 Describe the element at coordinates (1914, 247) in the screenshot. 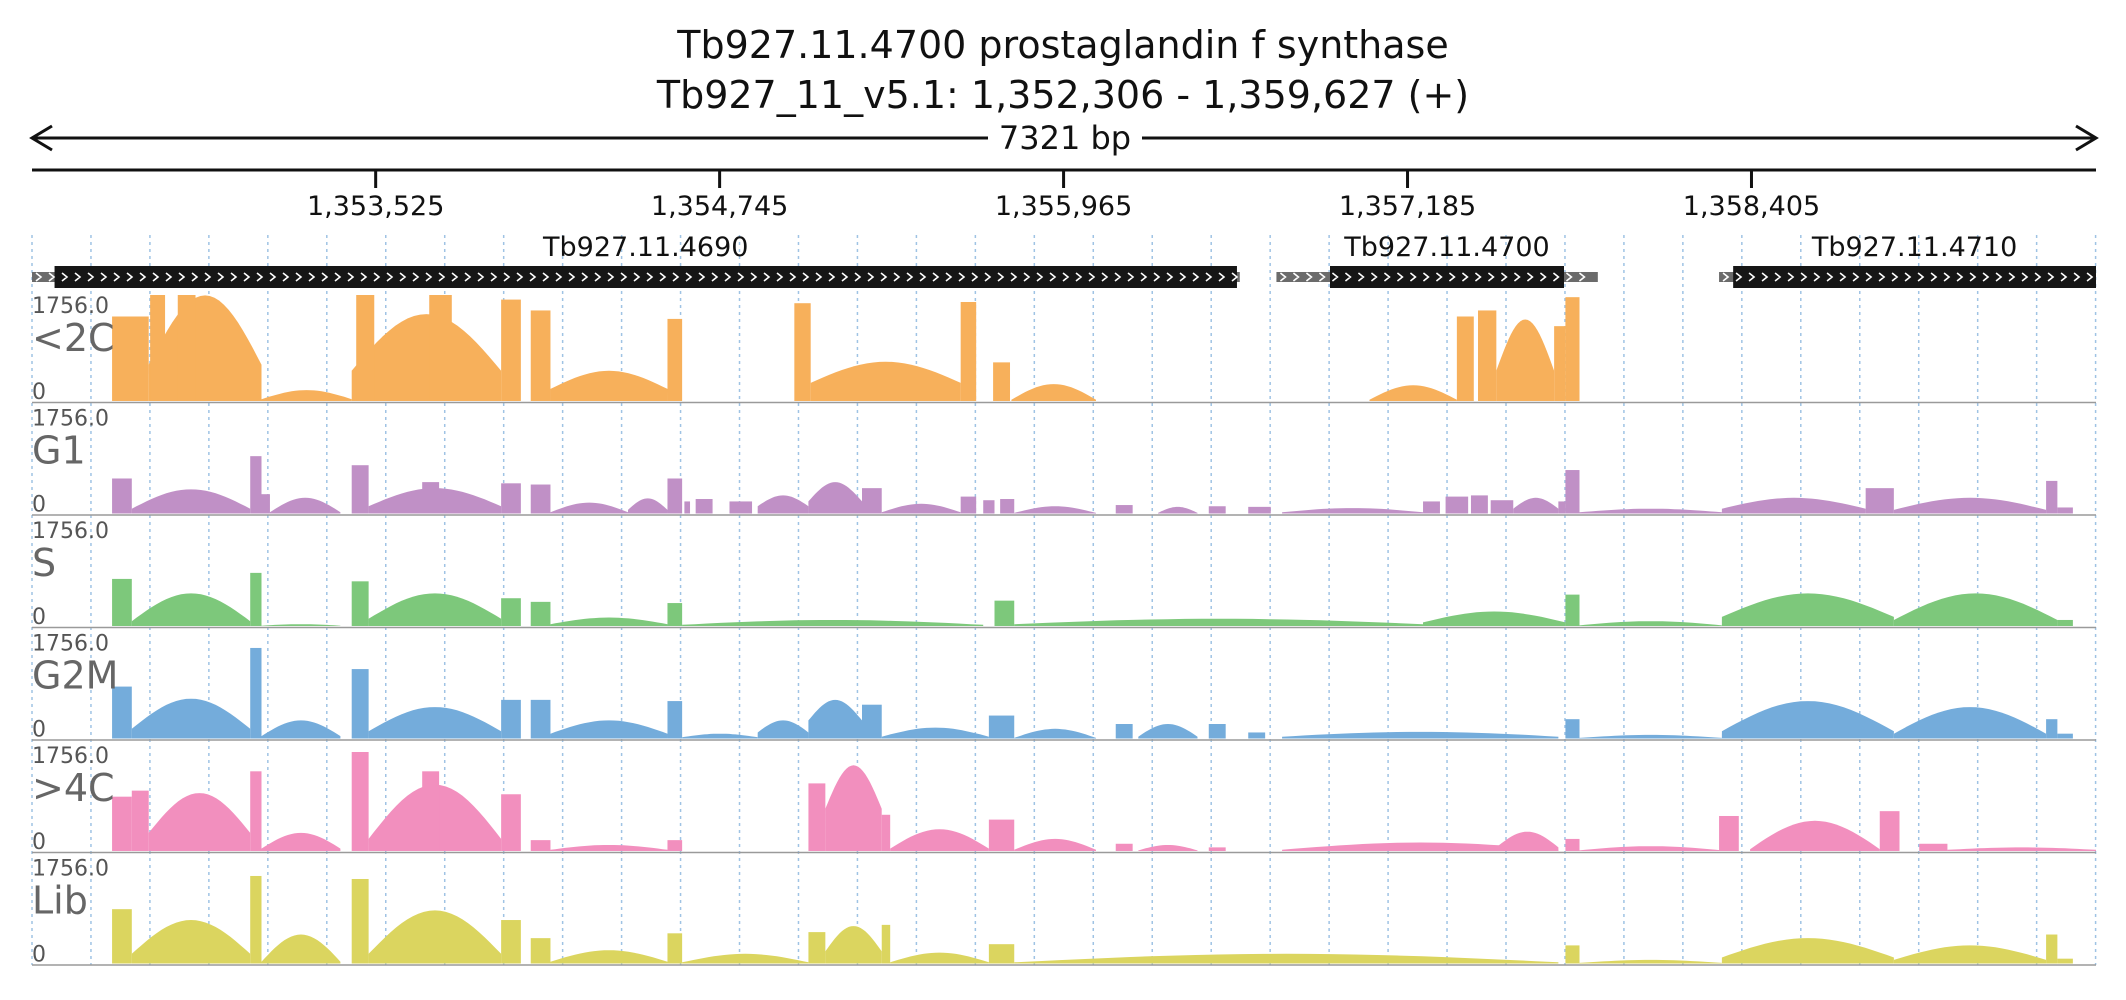

I see `gene-label: Tb927.11.4710` at that location.